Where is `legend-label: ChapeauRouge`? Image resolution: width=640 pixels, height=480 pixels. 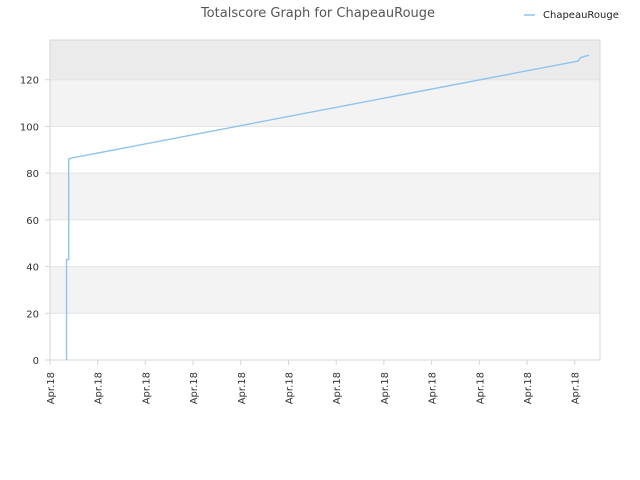 legend-label: ChapeauRouge is located at coordinates (581, 15).